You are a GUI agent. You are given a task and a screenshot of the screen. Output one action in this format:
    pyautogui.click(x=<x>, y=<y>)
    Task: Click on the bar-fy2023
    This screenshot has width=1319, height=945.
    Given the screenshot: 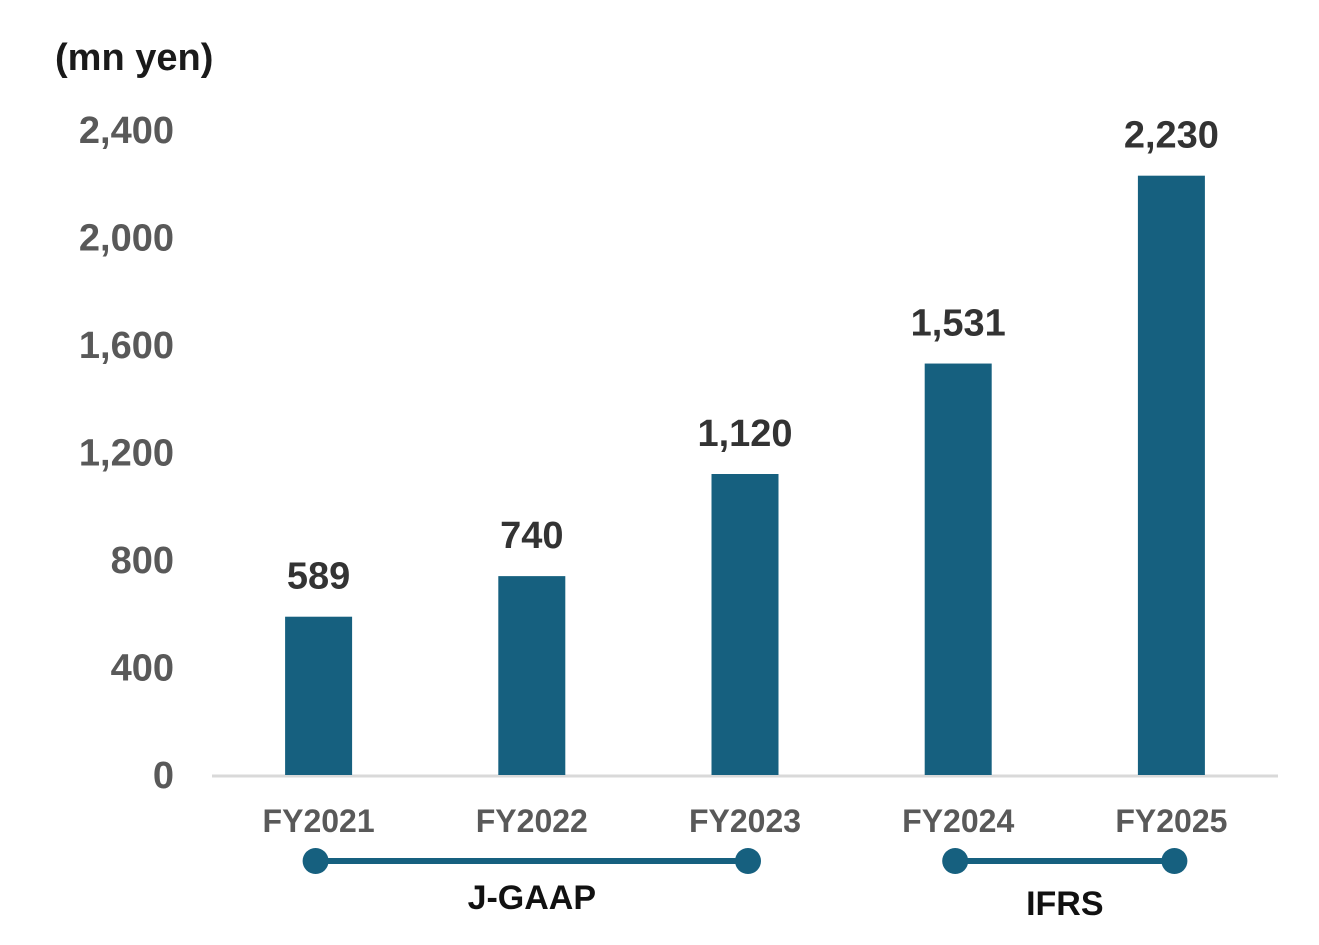 What is the action you would take?
    pyautogui.click(x=745, y=624)
    